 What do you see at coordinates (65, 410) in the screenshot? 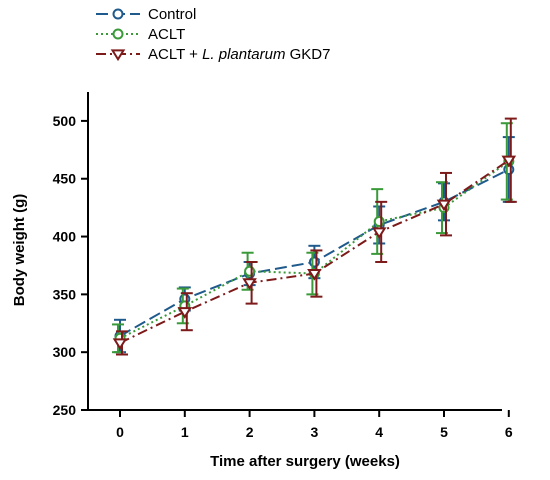
I see `y-tick-label: 250` at bounding box center [65, 410].